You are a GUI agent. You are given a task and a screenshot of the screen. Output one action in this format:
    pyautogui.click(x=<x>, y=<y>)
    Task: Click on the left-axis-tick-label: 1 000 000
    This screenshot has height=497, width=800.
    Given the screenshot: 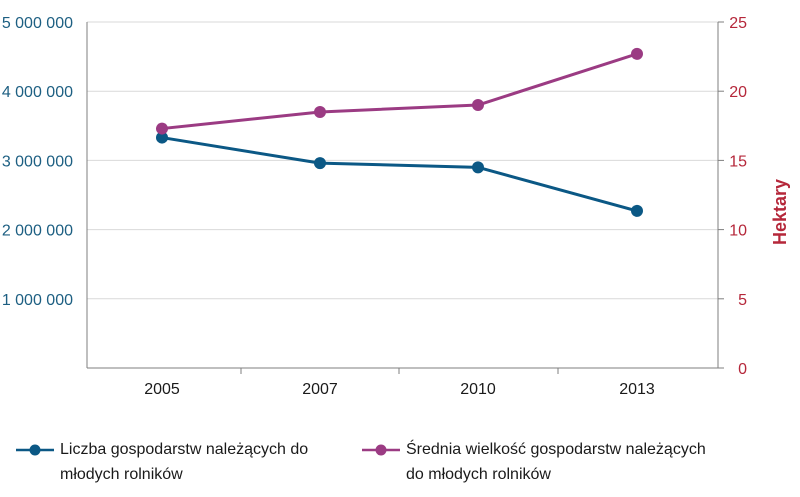 What is the action you would take?
    pyautogui.click(x=37, y=300)
    